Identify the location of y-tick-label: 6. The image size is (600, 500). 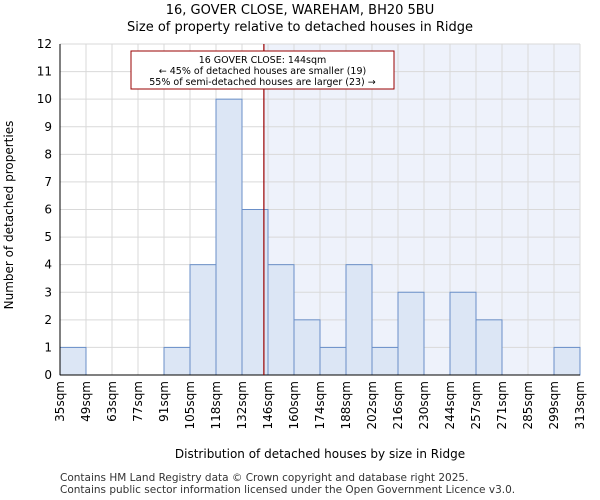
(48, 210).